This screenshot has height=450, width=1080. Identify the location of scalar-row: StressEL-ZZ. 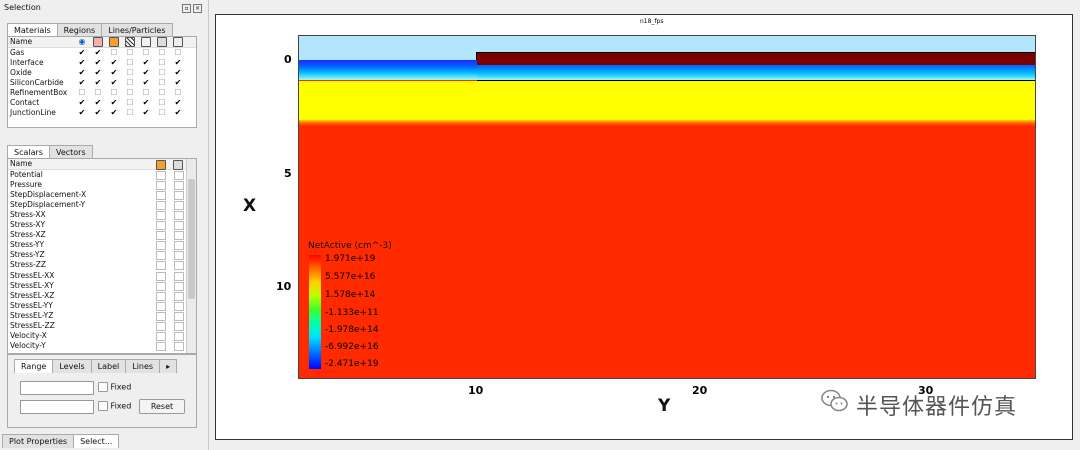
(102, 326).